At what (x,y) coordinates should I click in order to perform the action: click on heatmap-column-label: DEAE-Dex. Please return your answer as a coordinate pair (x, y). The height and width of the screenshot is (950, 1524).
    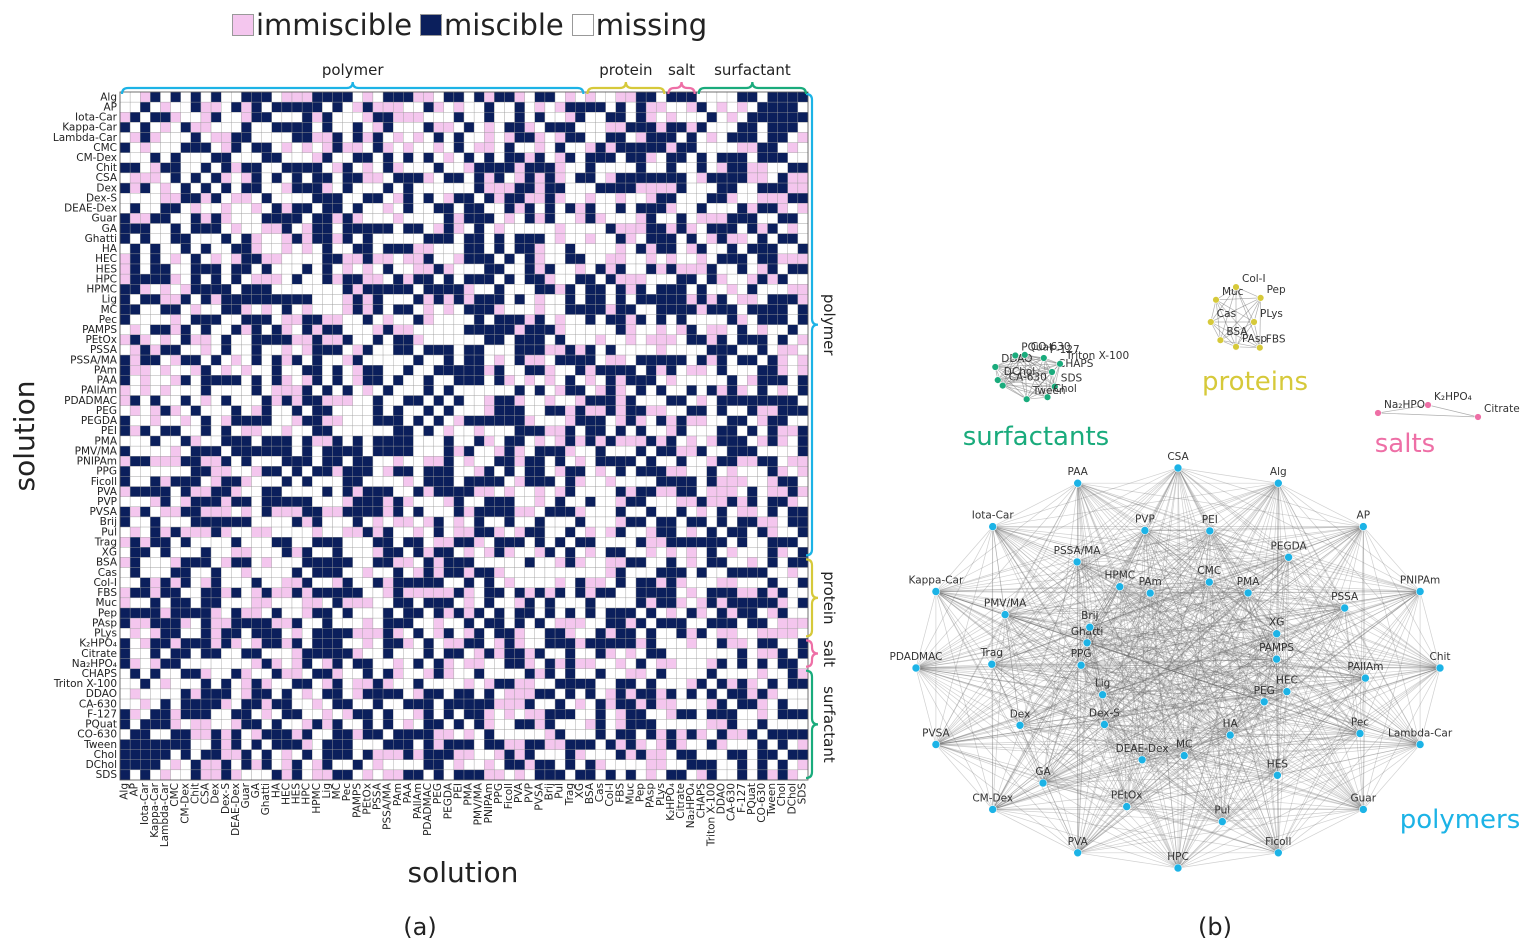
    Looking at the image, I should click on (236, 809).